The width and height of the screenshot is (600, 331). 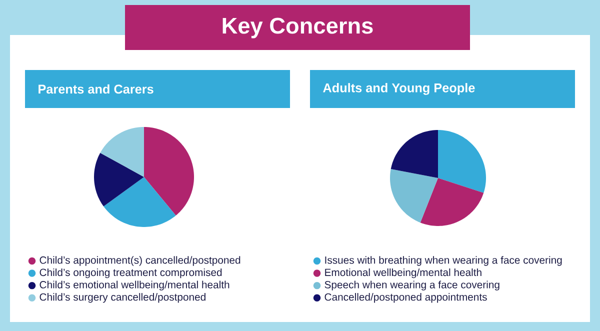 What do you see at coordinates (443, 261) in the screenshot?
I see `legend-label: Issues with breathing when wearing a face covering` at bounding box center [443, 261].